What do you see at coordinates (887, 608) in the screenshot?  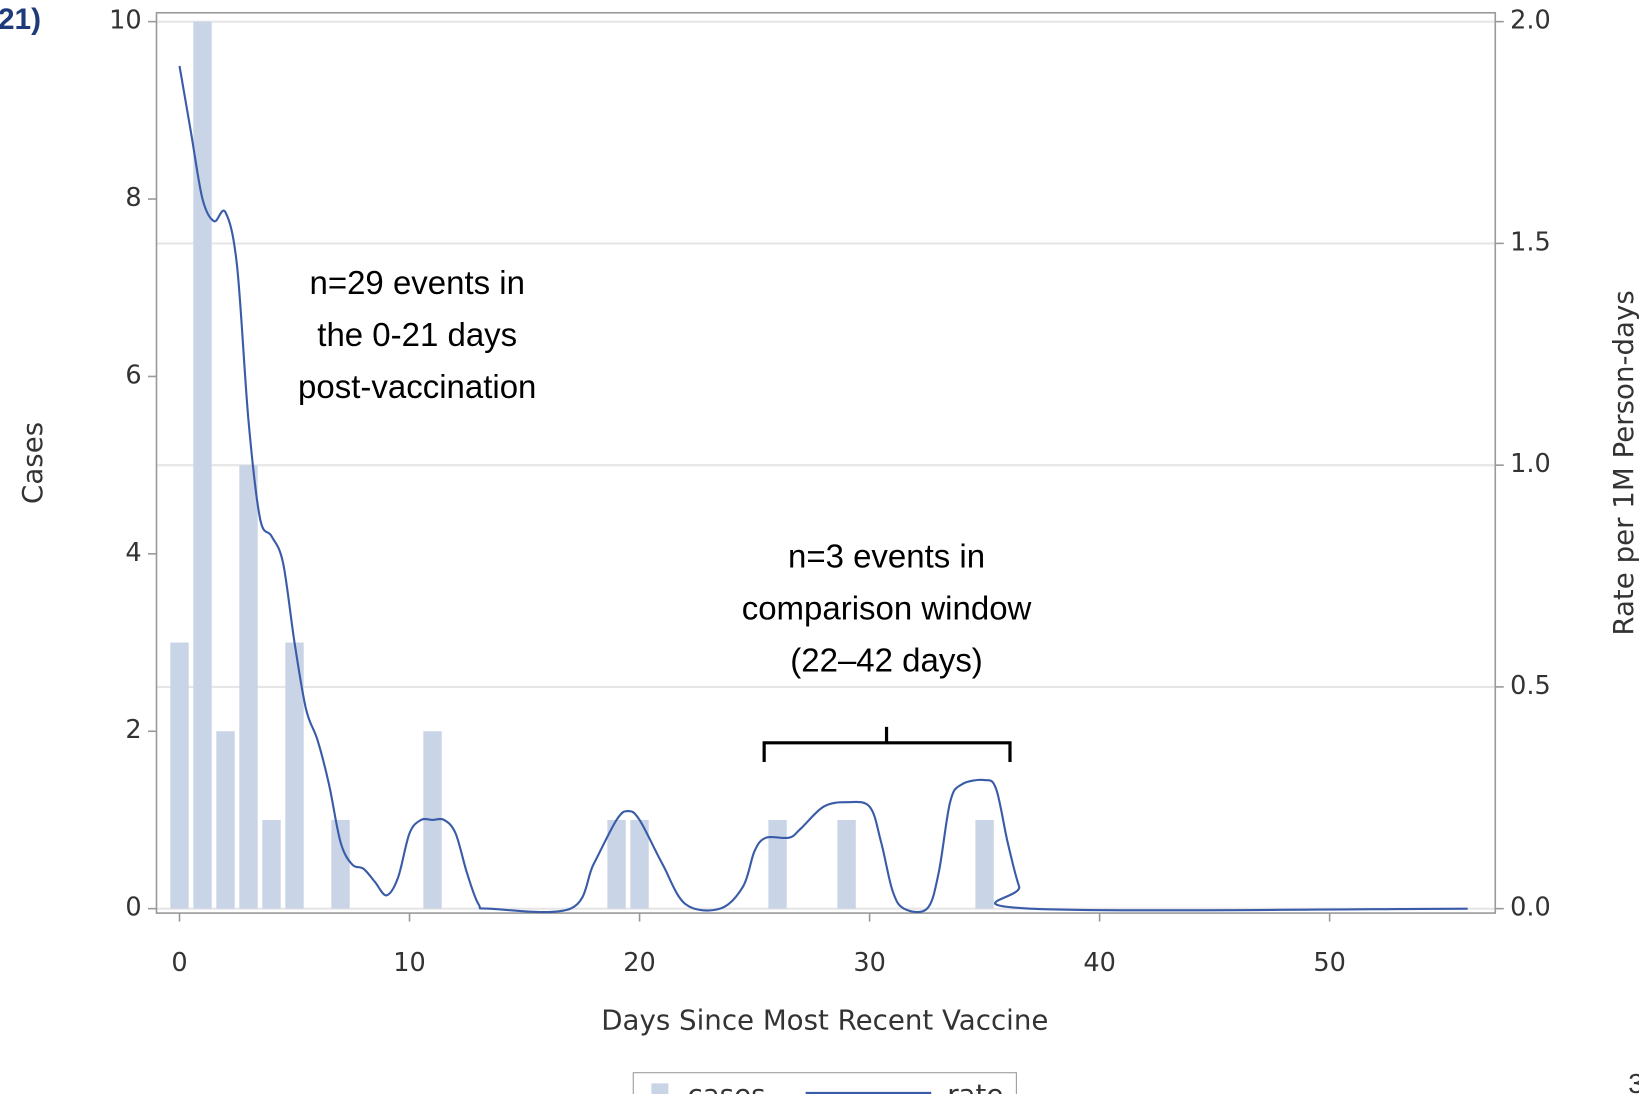 I see `annotation: comparison window` at bounding box center [887, 608].